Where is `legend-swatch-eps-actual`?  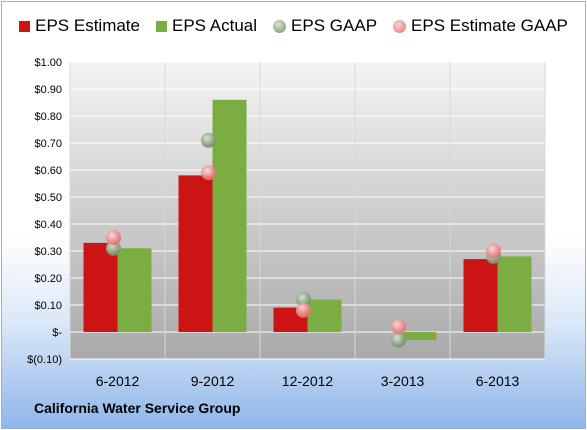 legend-swatch-eps-actual is located at coordinates (161, 26).